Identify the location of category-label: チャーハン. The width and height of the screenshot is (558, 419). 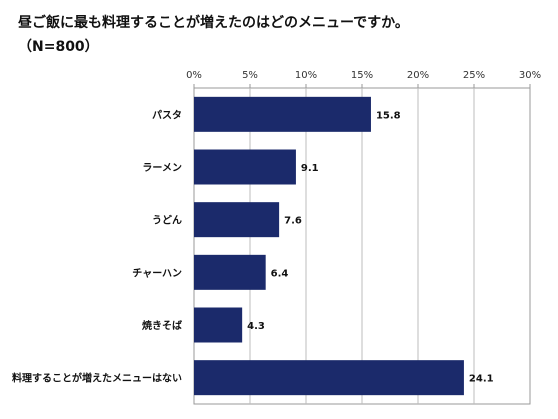
(157, 273).